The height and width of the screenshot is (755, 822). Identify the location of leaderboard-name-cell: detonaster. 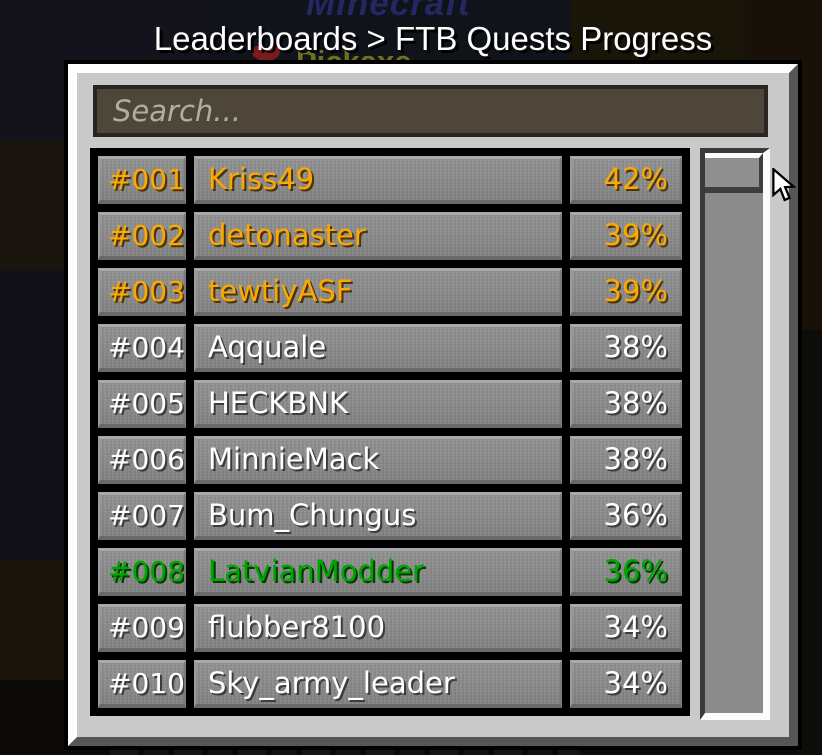
(378, 236).